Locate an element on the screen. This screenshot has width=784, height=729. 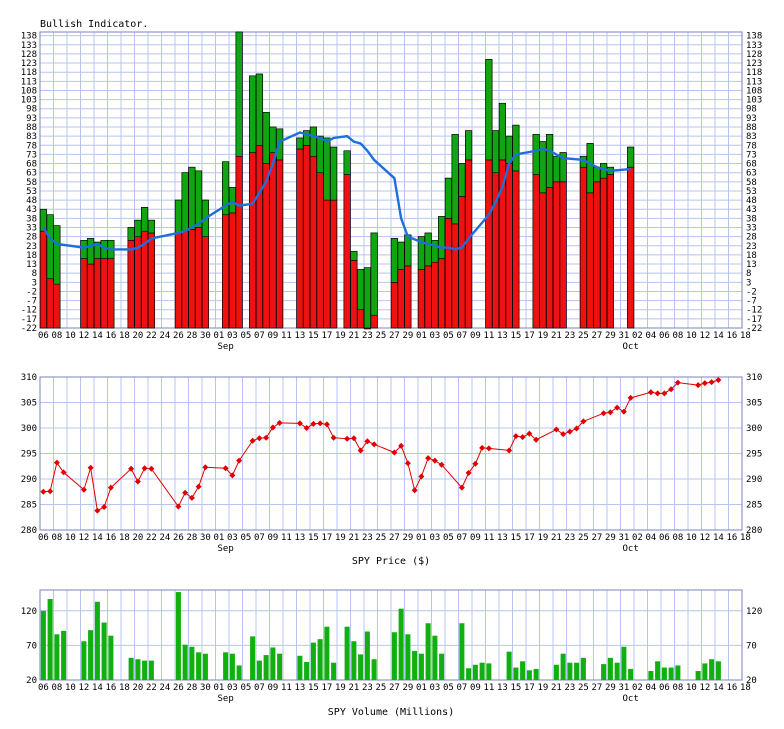
price-xtick: 26 is located at coordinates (178, 538).